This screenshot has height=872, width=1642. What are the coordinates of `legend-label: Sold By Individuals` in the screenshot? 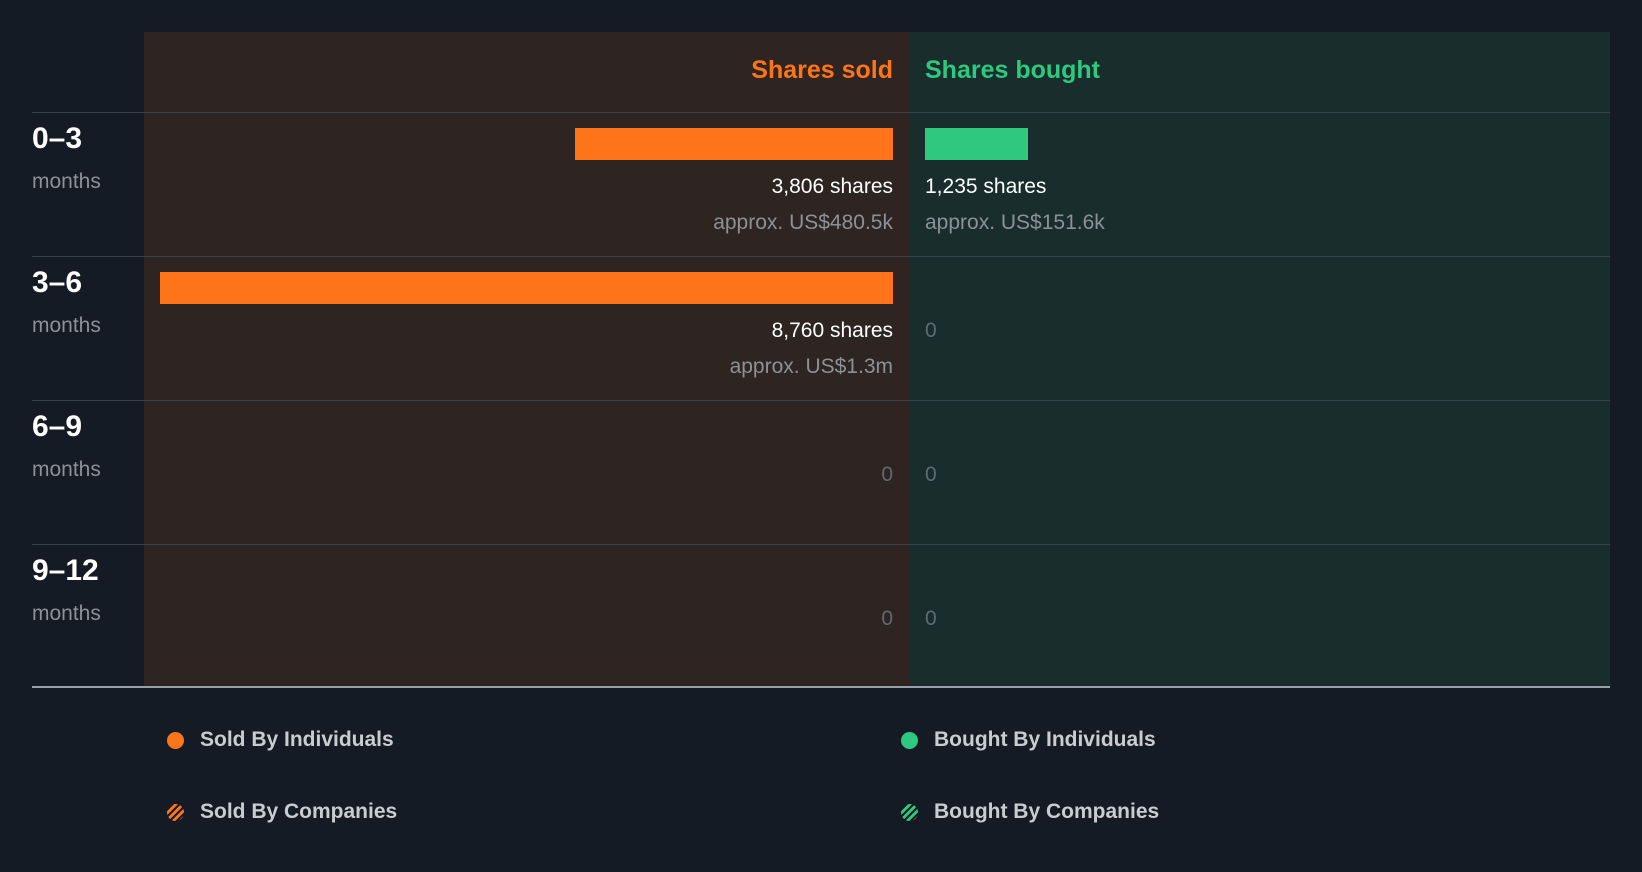 It's located at (297, 739).